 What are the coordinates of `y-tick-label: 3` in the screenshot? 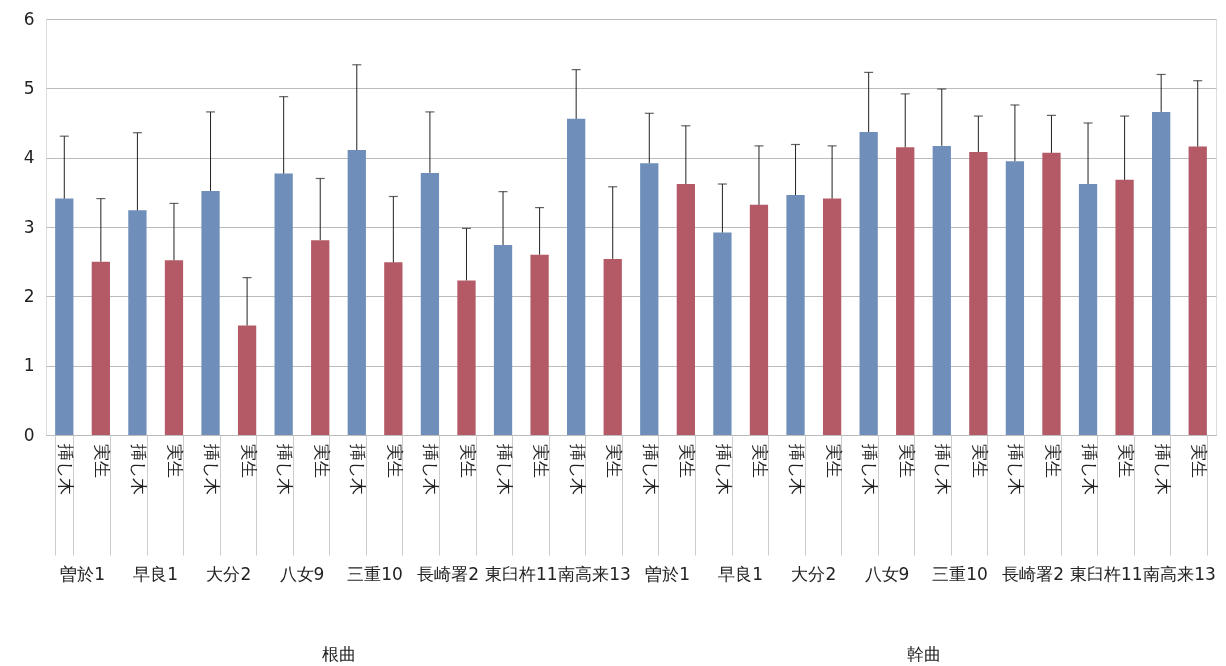 It's located at (29, 226).